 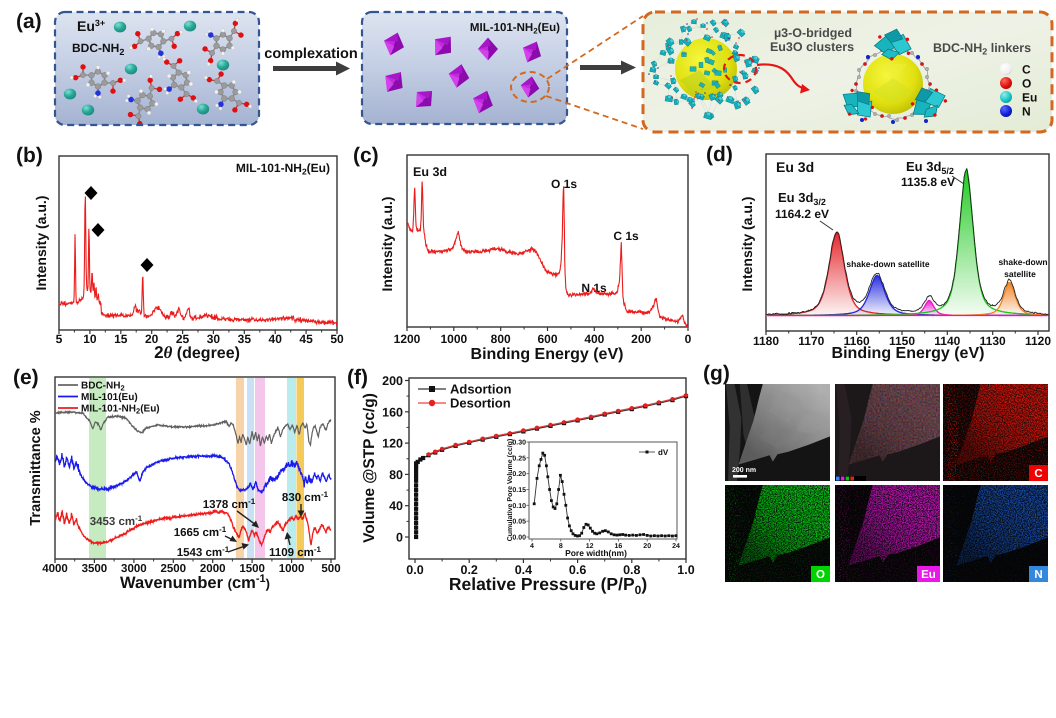 What do you see at coordinates (214, 339) in the screenshot?
I see `svg-text: 30` at bounding box center [214, 339].